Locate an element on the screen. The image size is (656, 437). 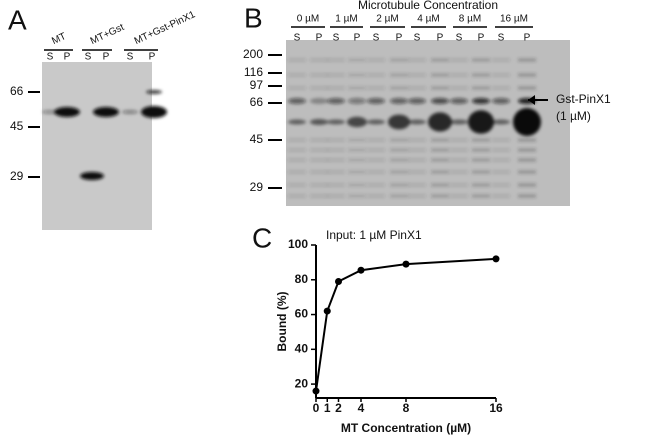
marker-label: 116 is located at coordinates (253, 72).